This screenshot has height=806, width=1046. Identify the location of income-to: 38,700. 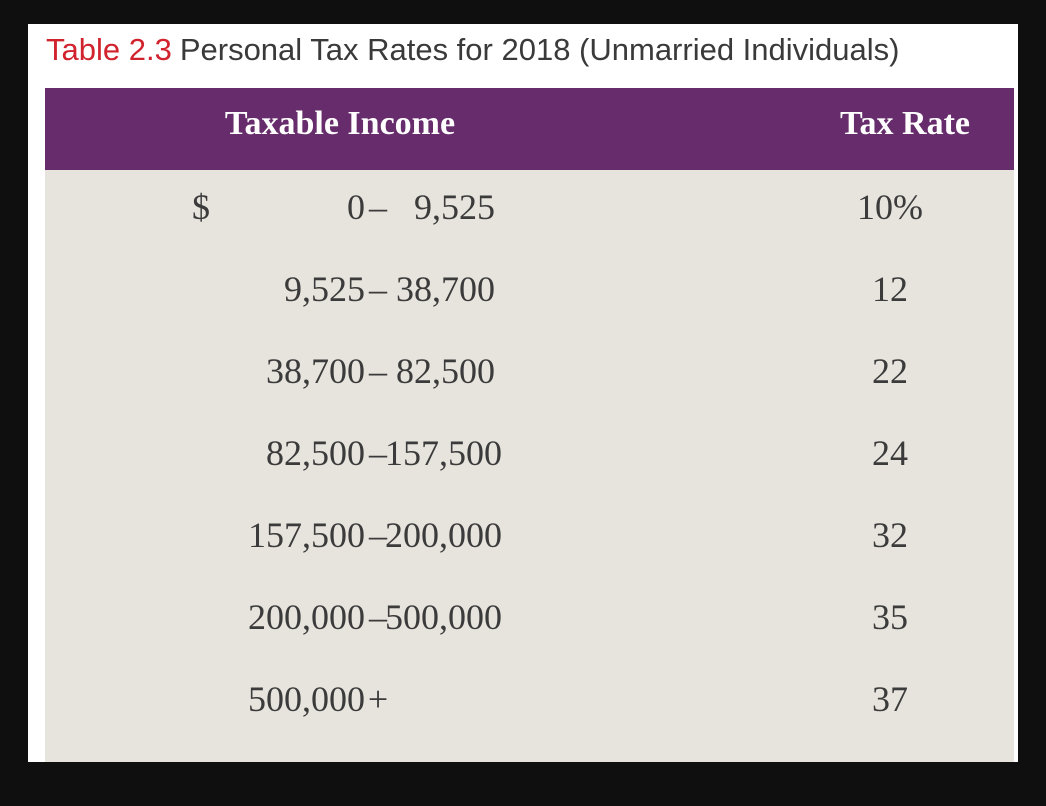
(445, 289).